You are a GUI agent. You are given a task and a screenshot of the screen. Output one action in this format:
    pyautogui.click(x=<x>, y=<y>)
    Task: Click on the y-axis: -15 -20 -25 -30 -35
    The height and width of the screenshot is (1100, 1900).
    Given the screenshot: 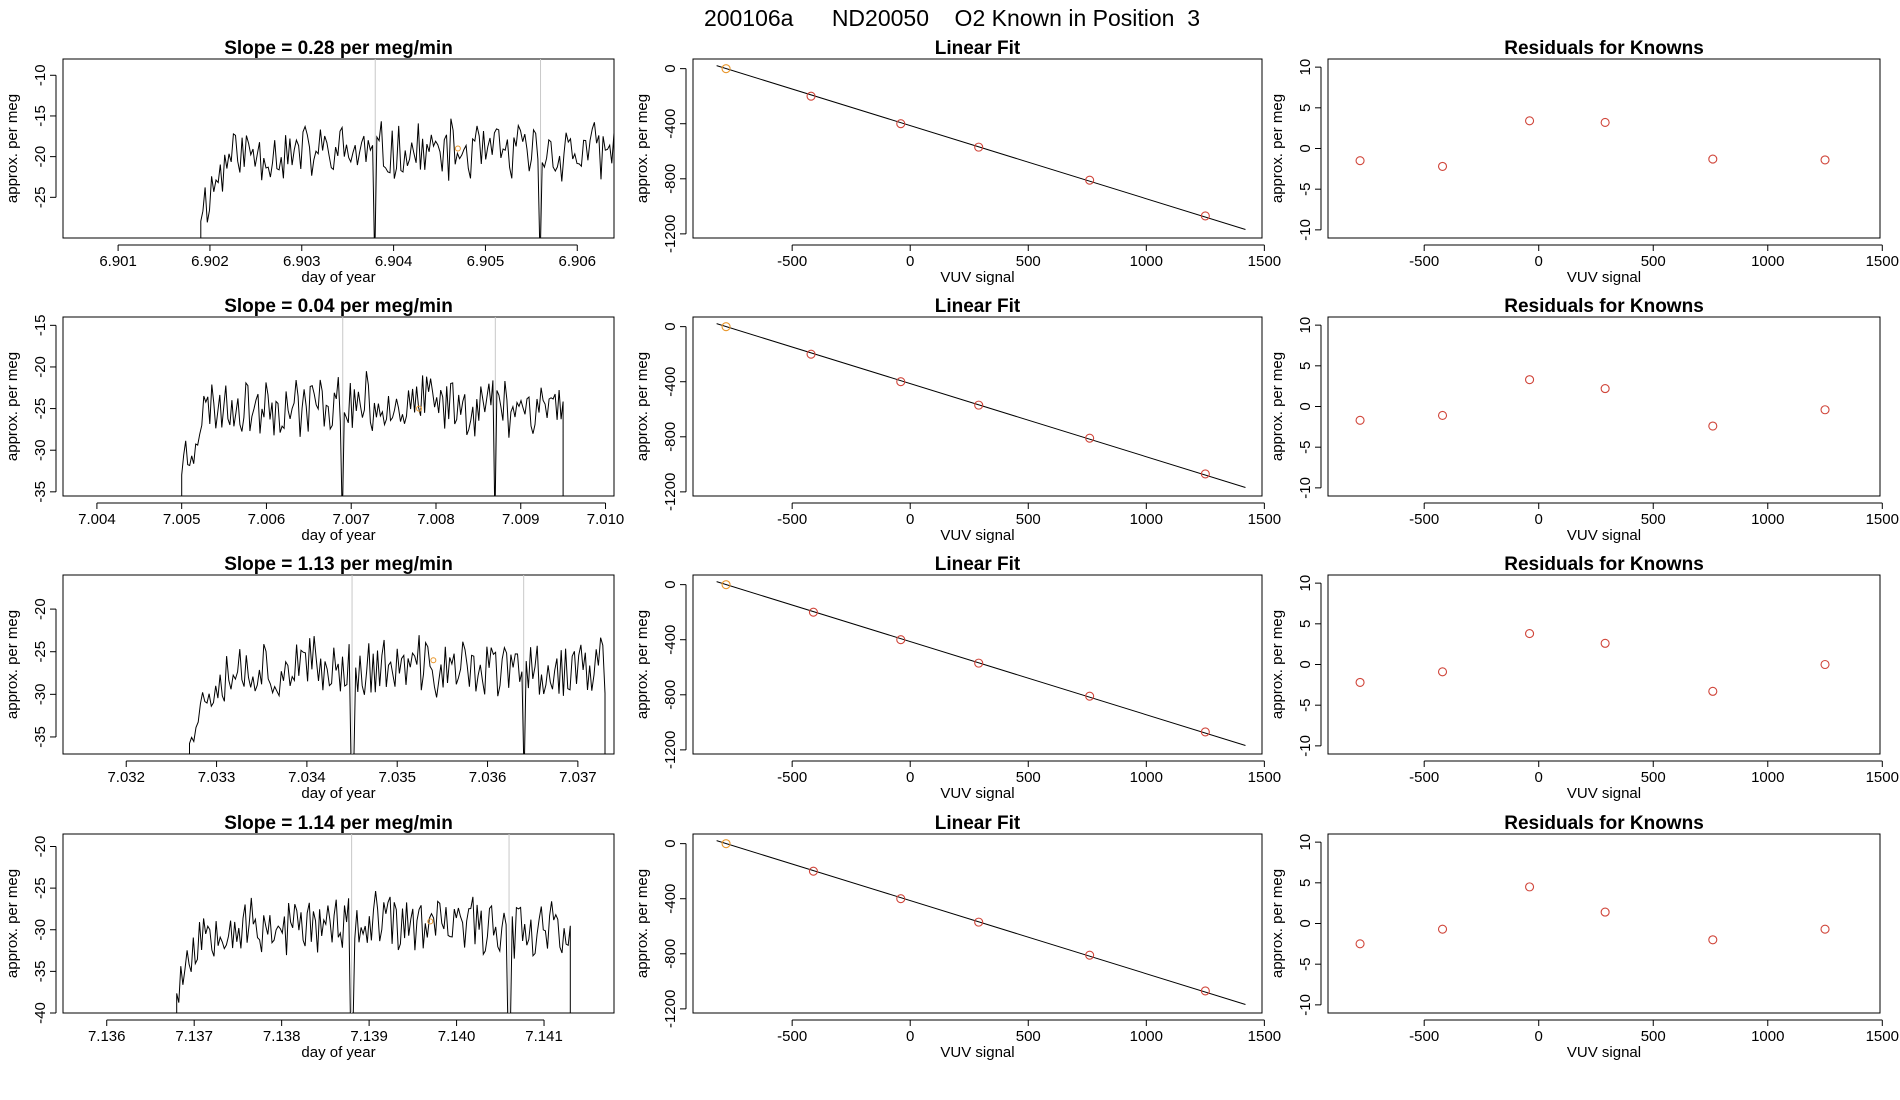 What is the action you would take?
    pyautogui.click(x=44, y=408)
    